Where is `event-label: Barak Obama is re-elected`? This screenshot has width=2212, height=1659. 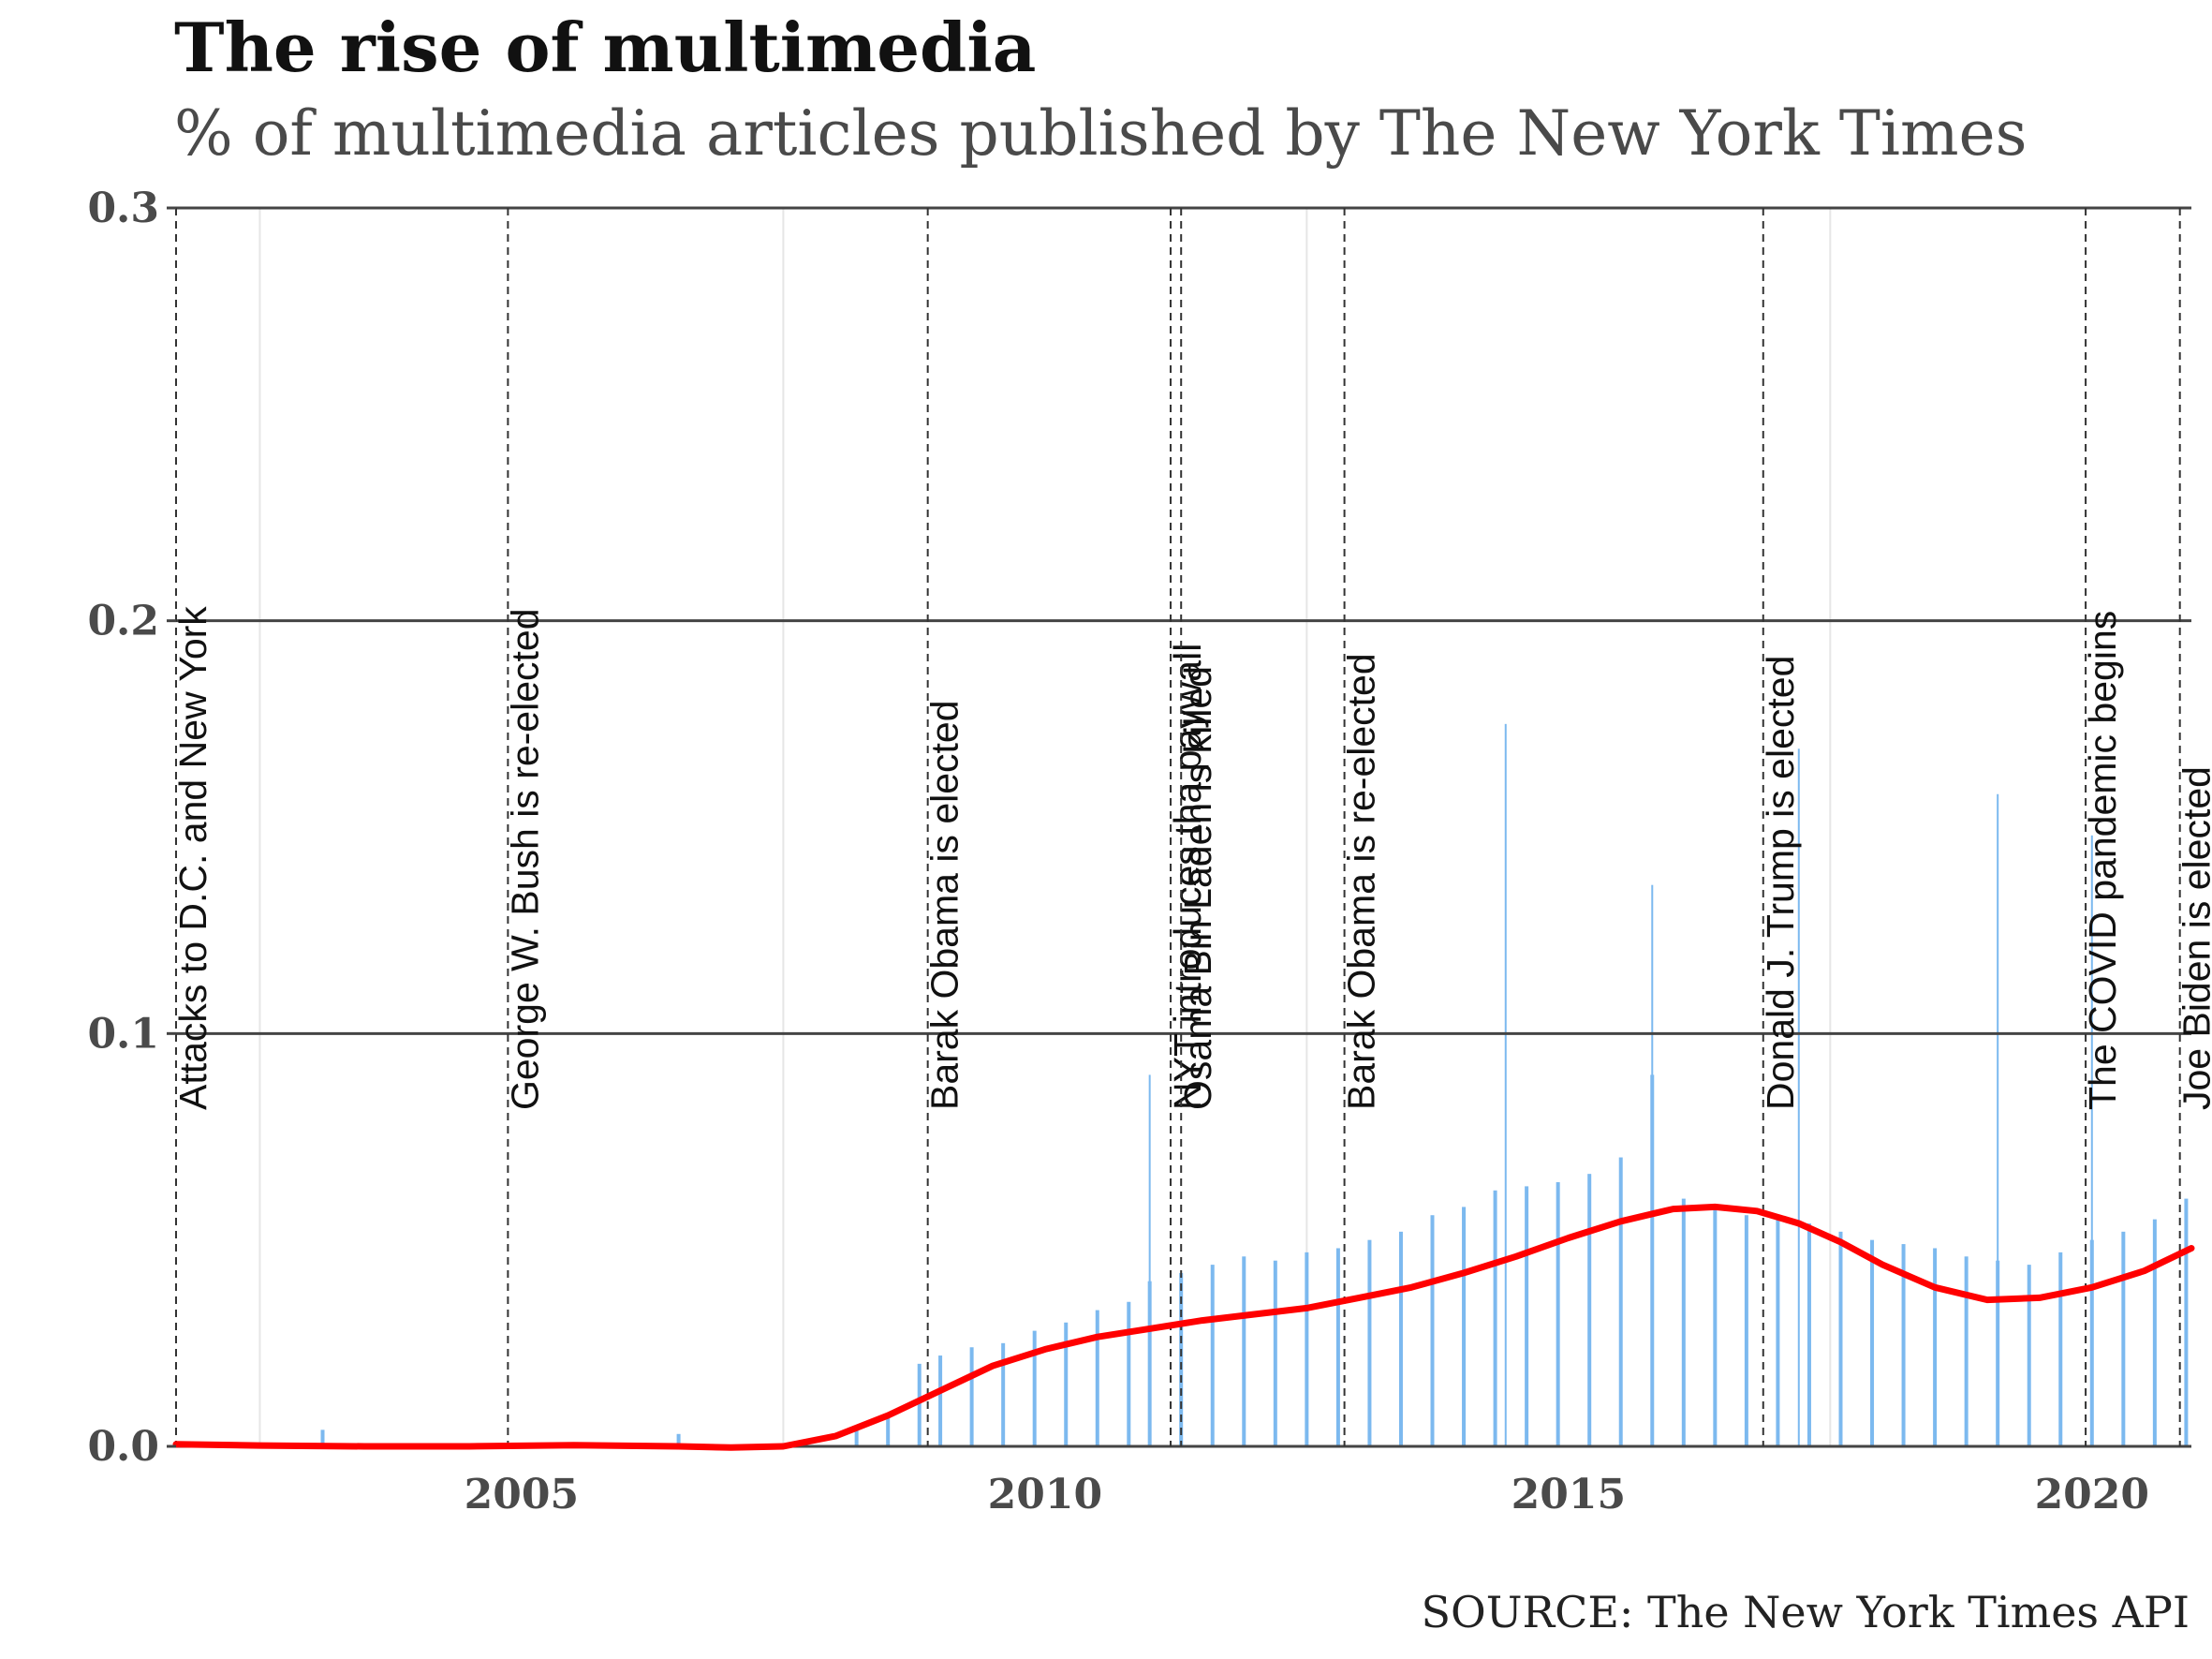
event-label: Barak Obama is re-elected is located at coordinates (1361, 882).